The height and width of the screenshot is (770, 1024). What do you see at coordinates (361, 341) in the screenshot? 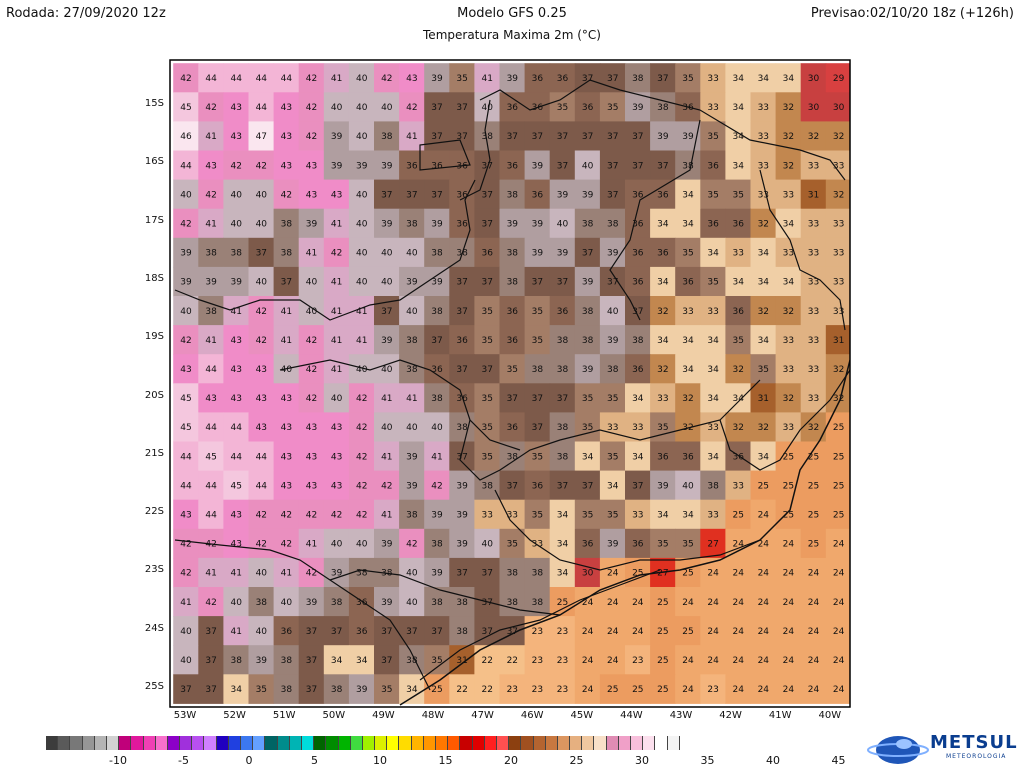
I see `grid-value: 41` at bounding box center [361, 341].